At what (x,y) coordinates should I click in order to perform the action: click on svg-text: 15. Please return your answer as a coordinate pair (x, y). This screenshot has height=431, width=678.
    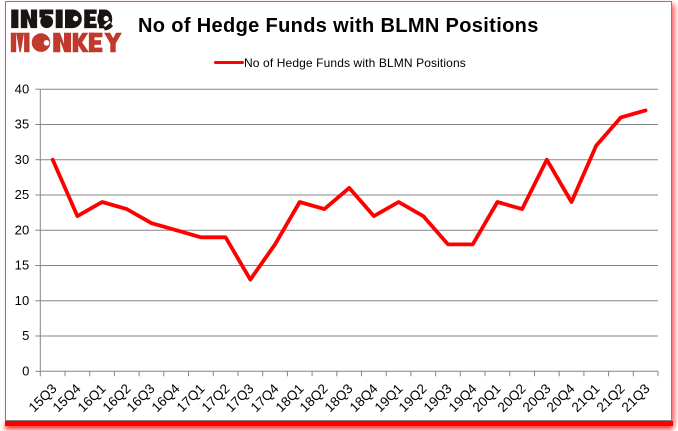
    Looking at the image, I should click on (22, 265).